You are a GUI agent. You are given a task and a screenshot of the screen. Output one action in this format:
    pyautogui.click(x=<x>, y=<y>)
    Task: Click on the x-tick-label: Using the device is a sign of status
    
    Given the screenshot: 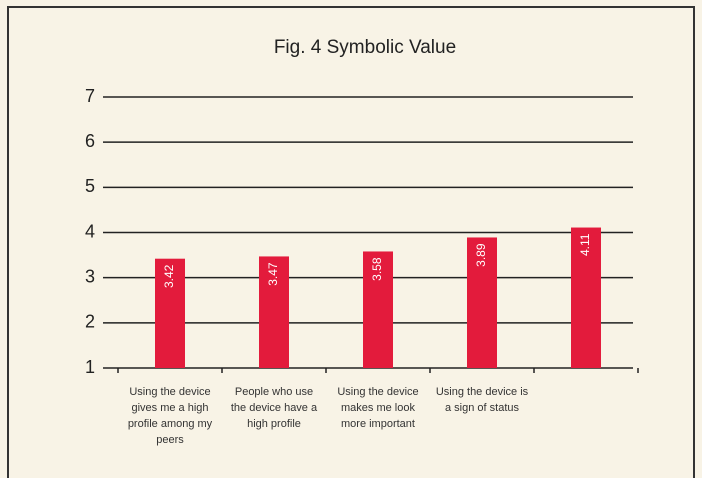 What is the action you would take?
    pyautogui.click(x=482, y=400)
    